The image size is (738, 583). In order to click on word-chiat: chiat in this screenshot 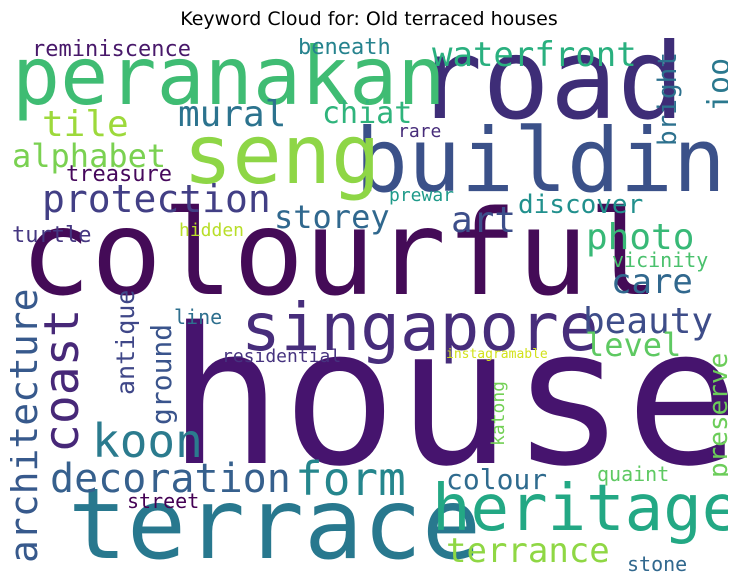, I will do `click(367, 113)`.